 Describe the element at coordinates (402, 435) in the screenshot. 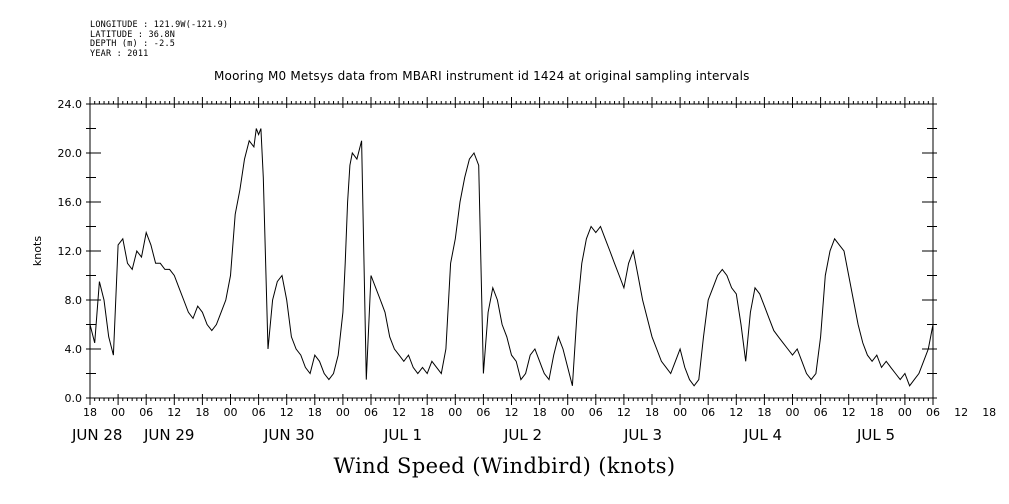

I see `x-day-label: JUL 1` at that location.